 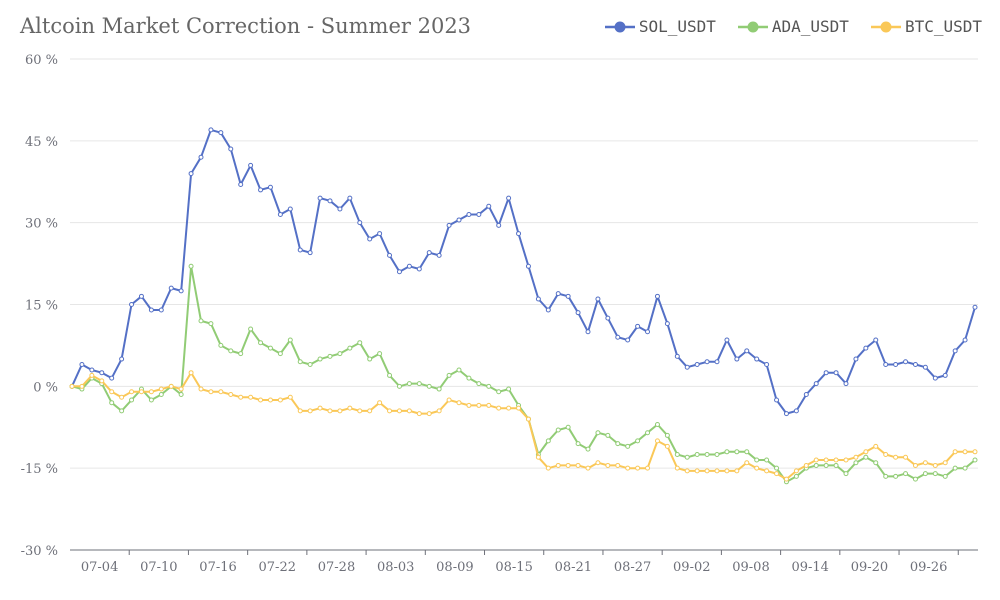 What do you see at coordinates (691, 567) in the screenshot?
I see `x-tick-label: 09-02` at bounding box center [691, 567].